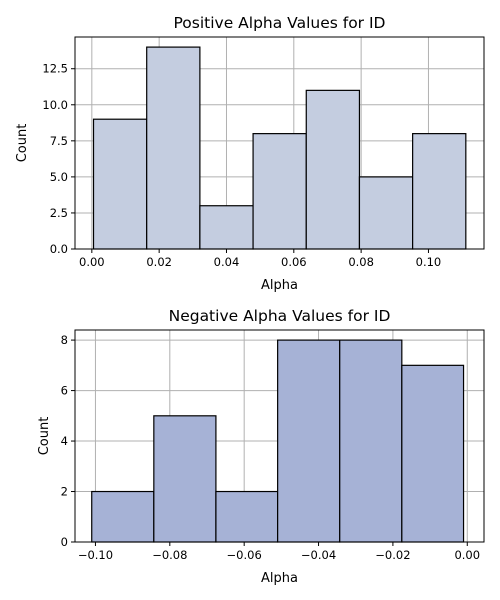 This screenshot has height=600, width=500. Describe the element at coordinates (318, 555) in the screenshot. I see `x-tick-label: −0.04` at that location.